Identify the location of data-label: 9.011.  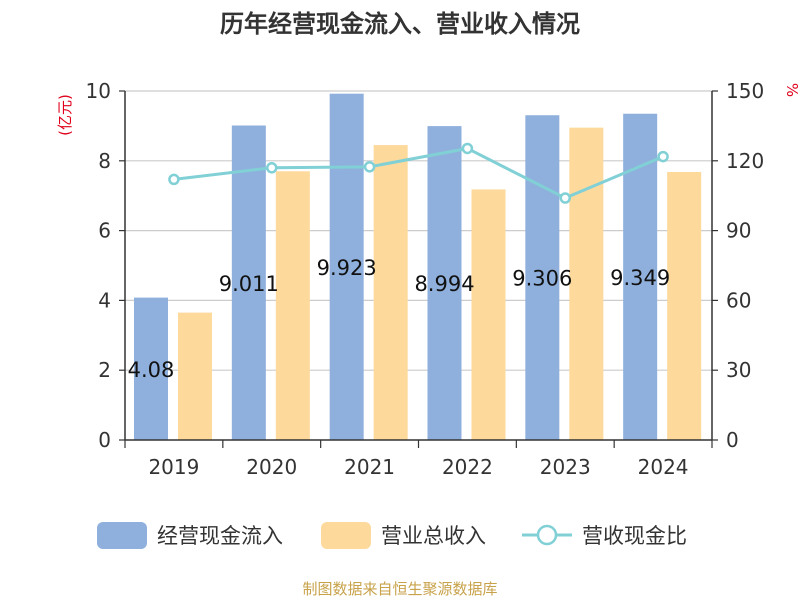
(249, 284).